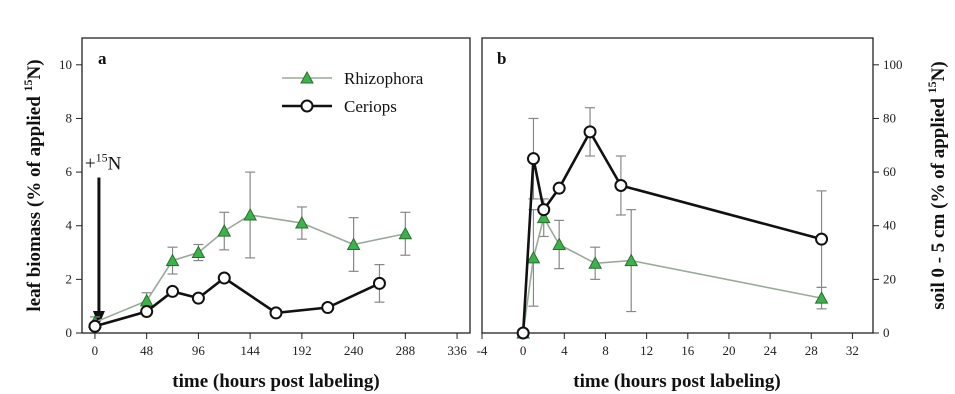  What do you see at coordinates (564, 350) in the screenshot?
I see `x-tick-label: 4` at bounding box center [564, 350].